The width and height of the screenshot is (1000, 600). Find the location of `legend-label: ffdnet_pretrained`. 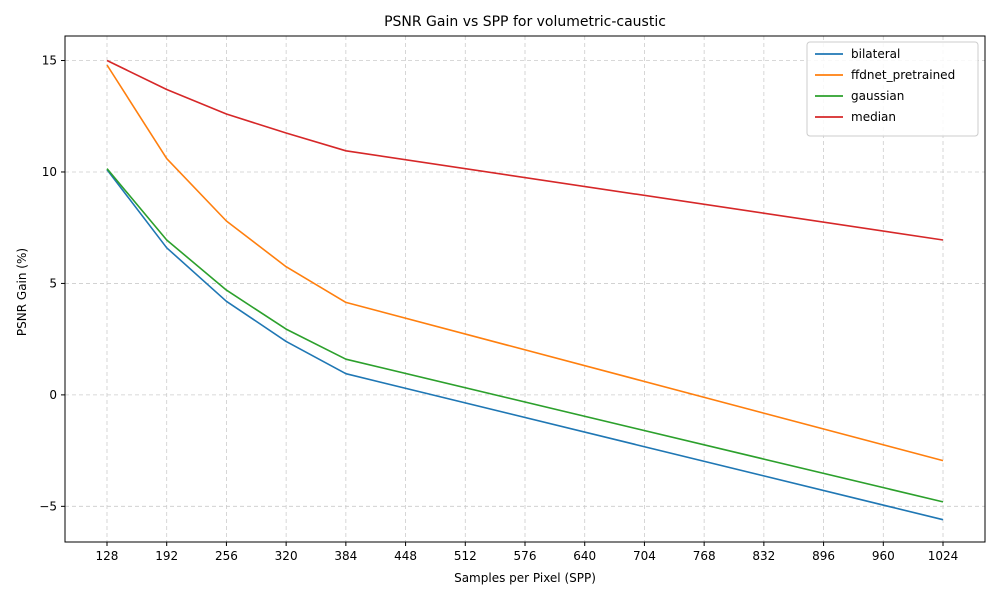

legend-label: ffdnet_pretrained is located at coordinates (903, 75).